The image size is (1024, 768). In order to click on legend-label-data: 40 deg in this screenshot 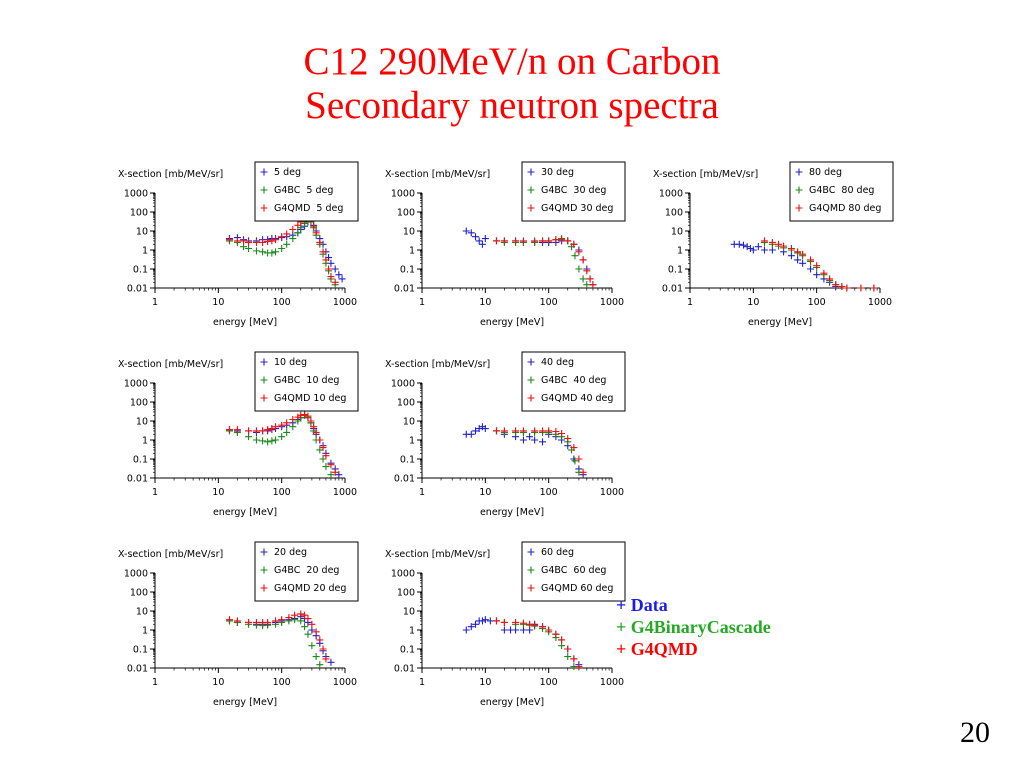, I will do `click(557, 362)`.